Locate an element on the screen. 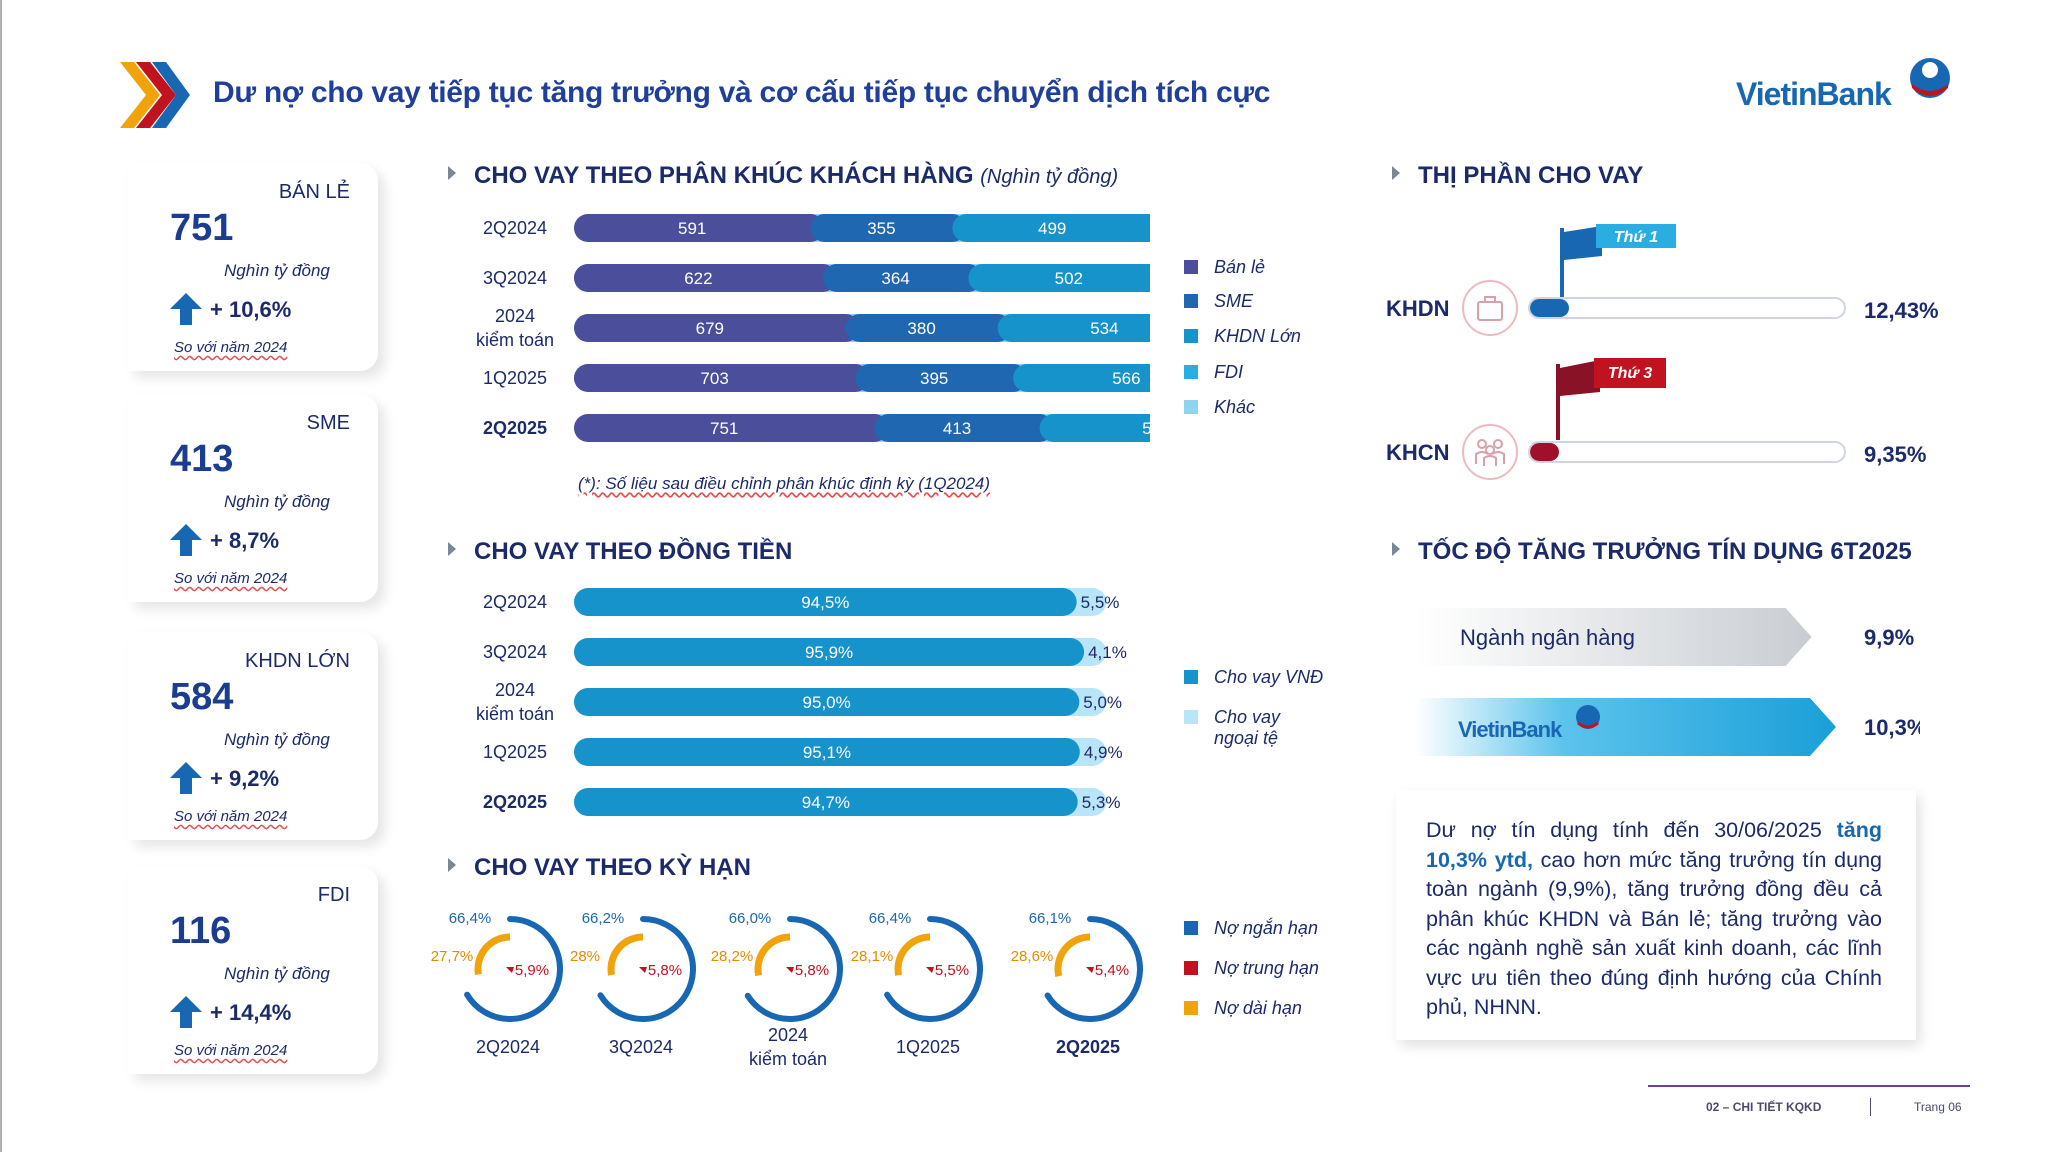 The height and width of the screenshot is (1152, 2048). category-label: 2Q2024 is located at coordinates (515, 602).